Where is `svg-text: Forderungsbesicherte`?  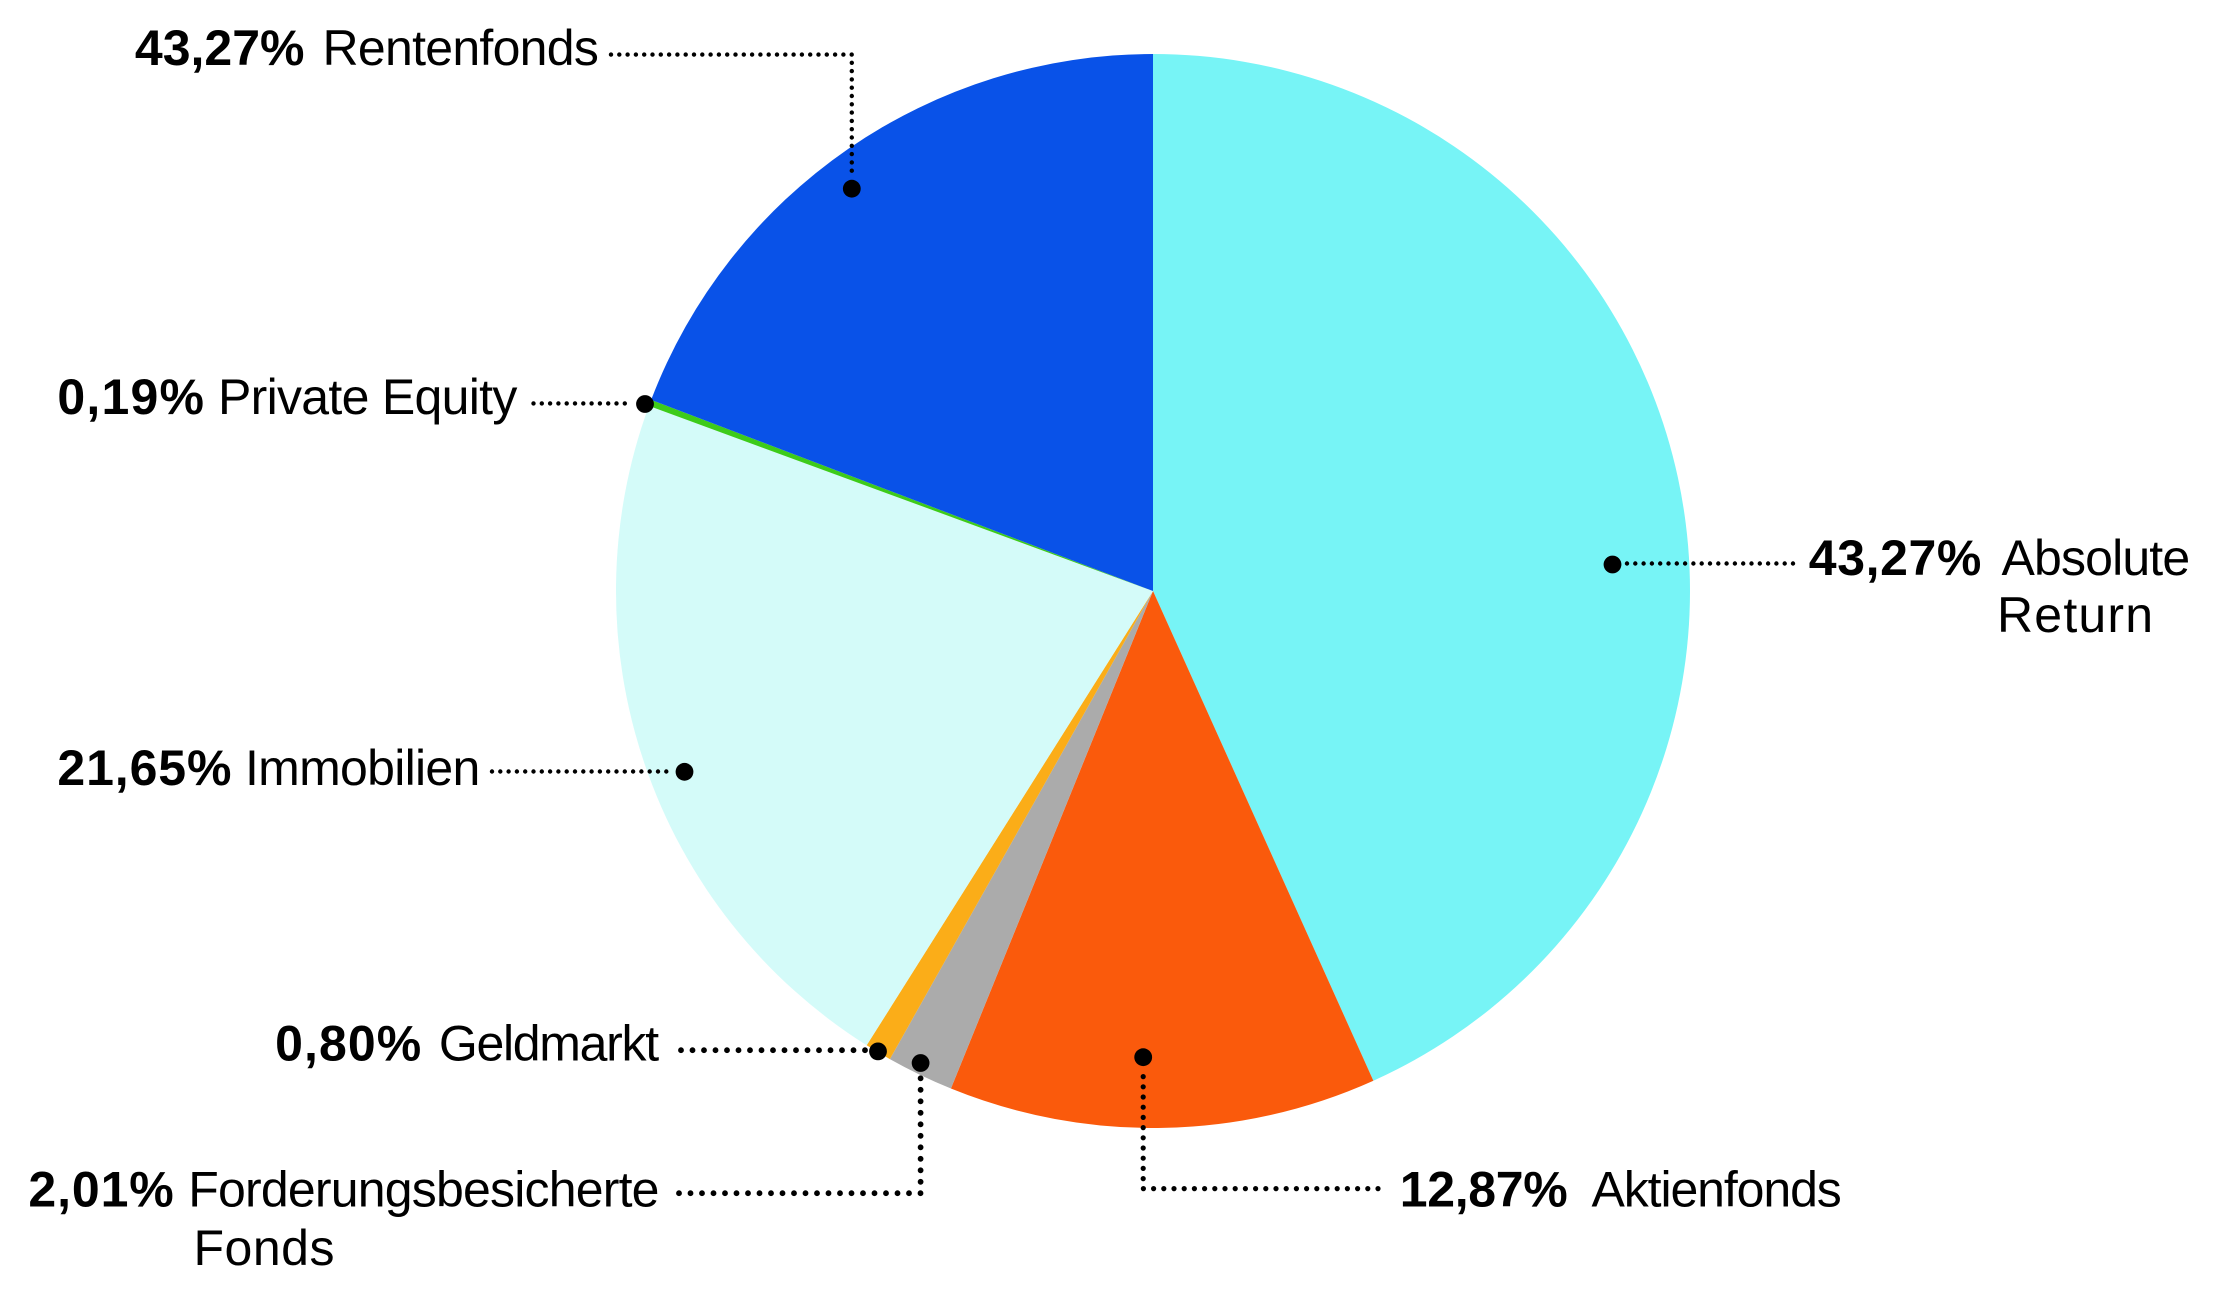 svg-text: Forderungsbesicherte is located at coordinates (423, 1189).